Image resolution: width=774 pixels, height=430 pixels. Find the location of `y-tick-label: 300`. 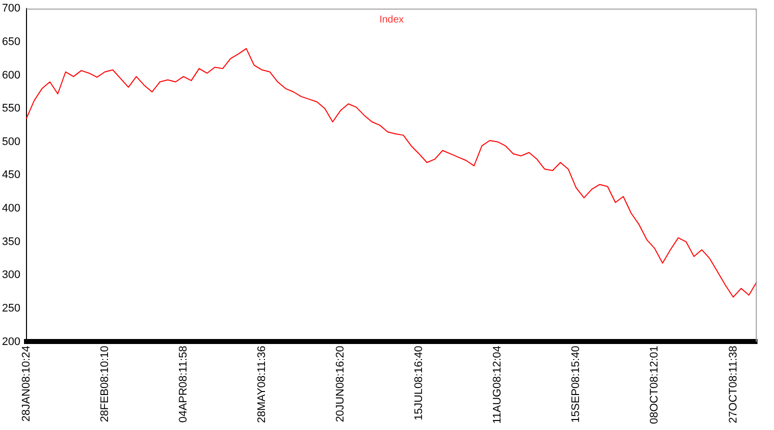

y-tick-label: 300 is located at coordinates (11, 275).